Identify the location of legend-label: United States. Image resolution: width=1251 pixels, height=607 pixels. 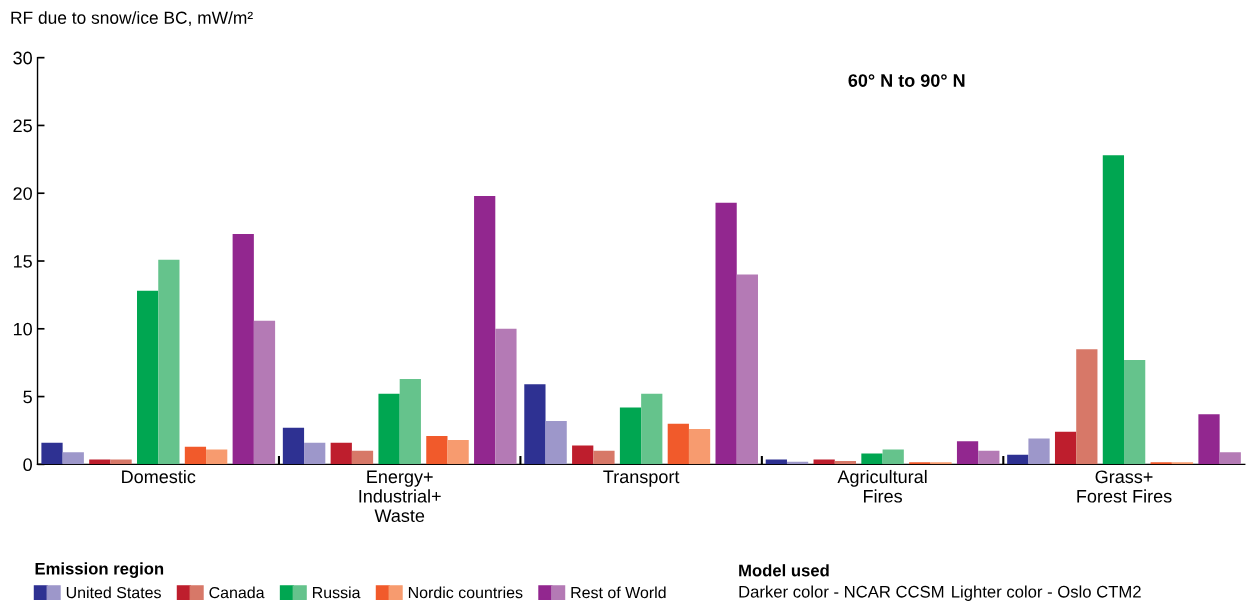
(113, 592).